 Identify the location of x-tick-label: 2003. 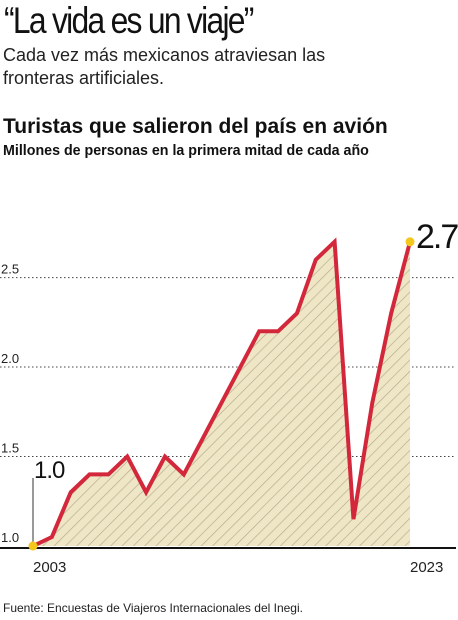
(49, 567).